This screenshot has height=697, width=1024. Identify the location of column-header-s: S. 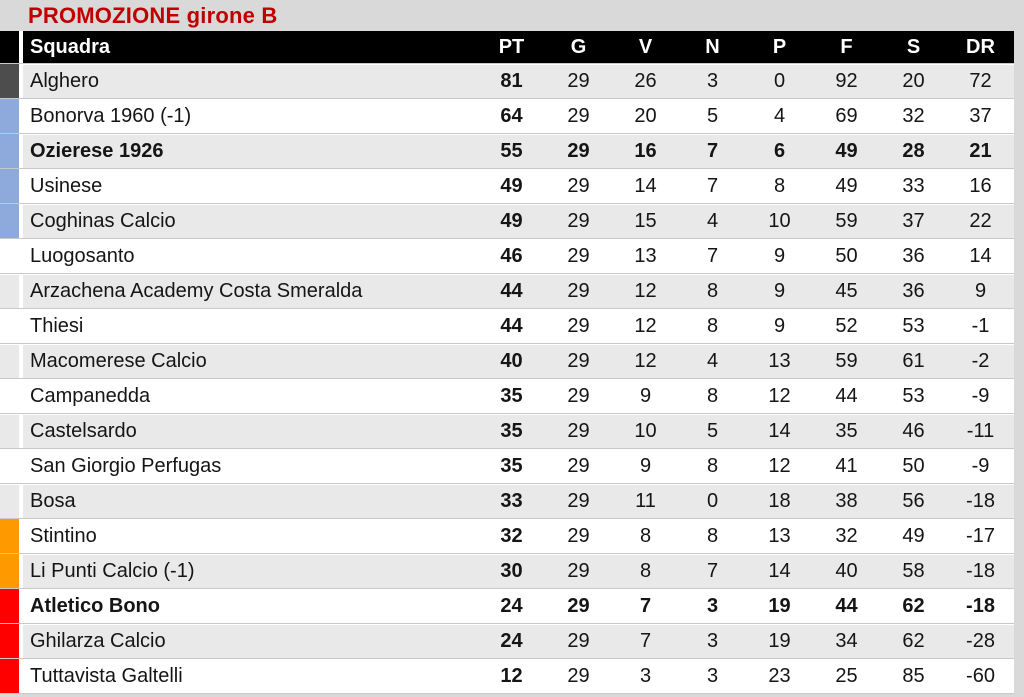
(913, 46).